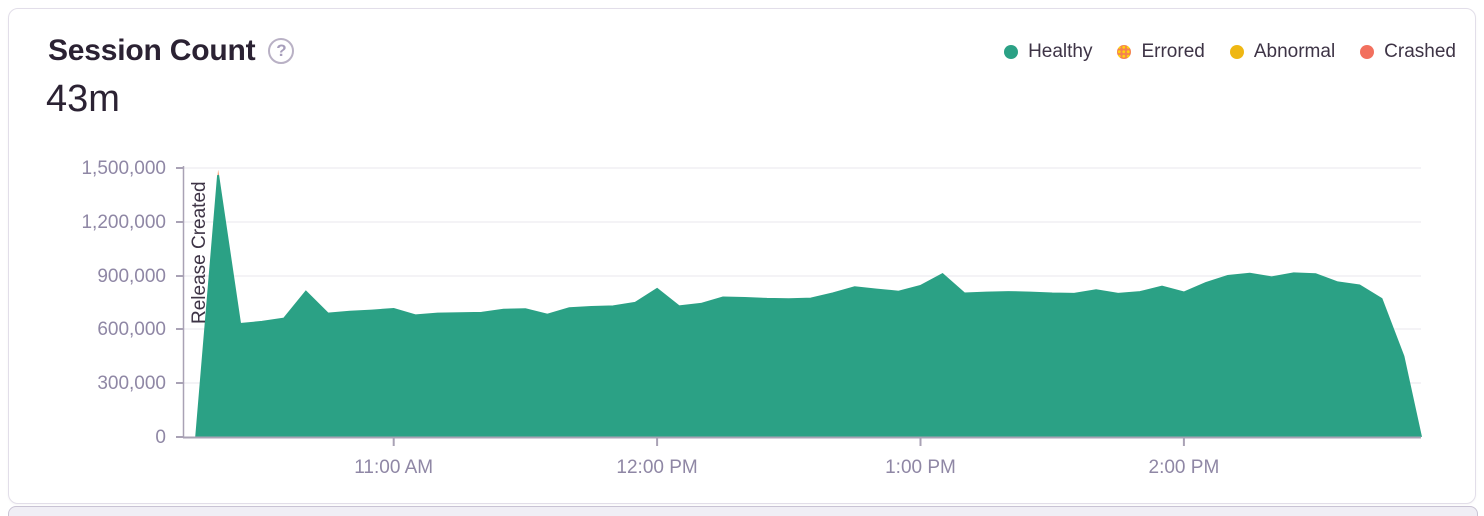 This screenshot has width=1484, height=516. What do you see at coordinates (1011, 52) in the screenshot?
I see `healthy-dot-icon` at bounding box center [1011, 52].